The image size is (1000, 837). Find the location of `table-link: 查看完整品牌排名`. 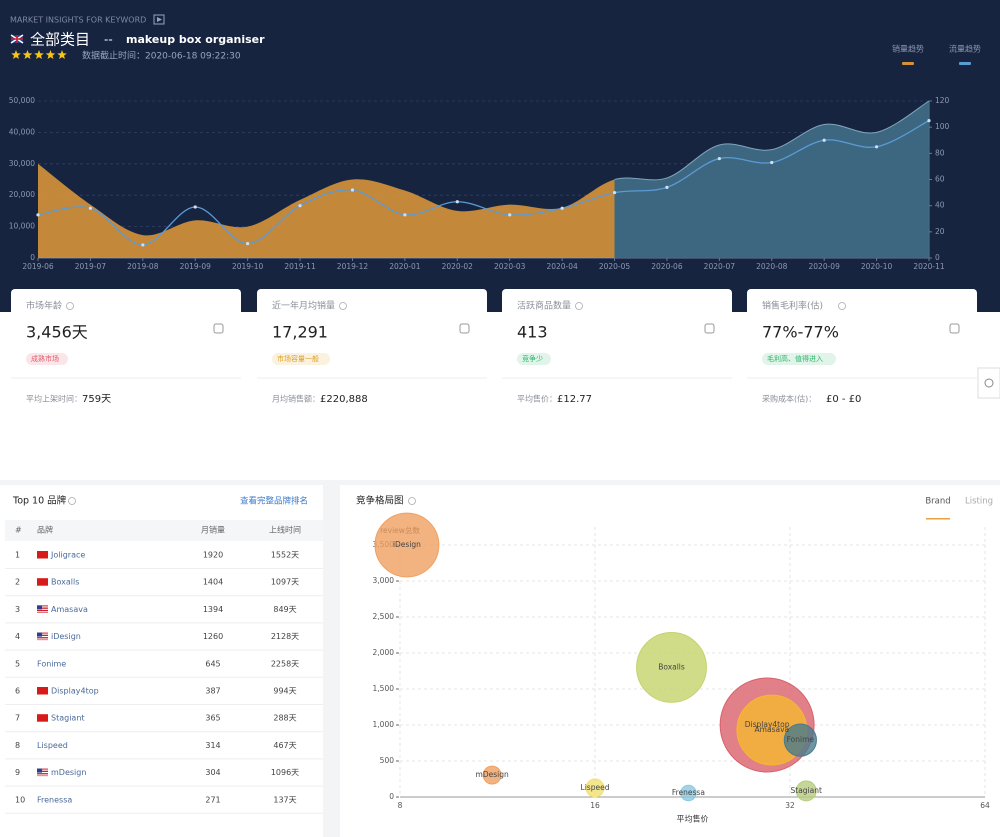

table-link: 查看完整品牌排名 is located at coordinates (274, 501).